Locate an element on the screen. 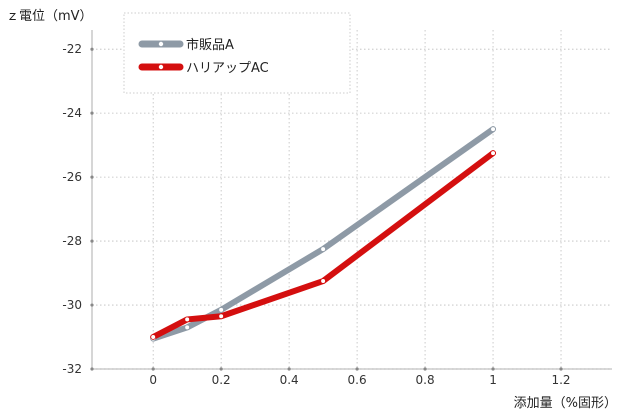  x-tick-label: 0 is located at coordinates (153, 380).